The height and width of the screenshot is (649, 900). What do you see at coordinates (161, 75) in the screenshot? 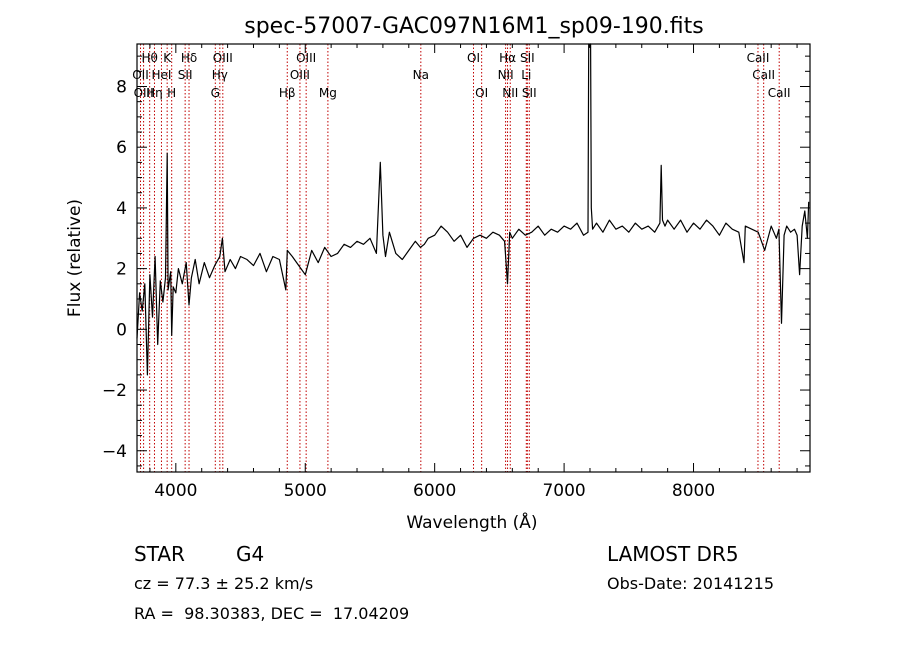
I see `line-label: HeI` at bounding box center [161, 75].